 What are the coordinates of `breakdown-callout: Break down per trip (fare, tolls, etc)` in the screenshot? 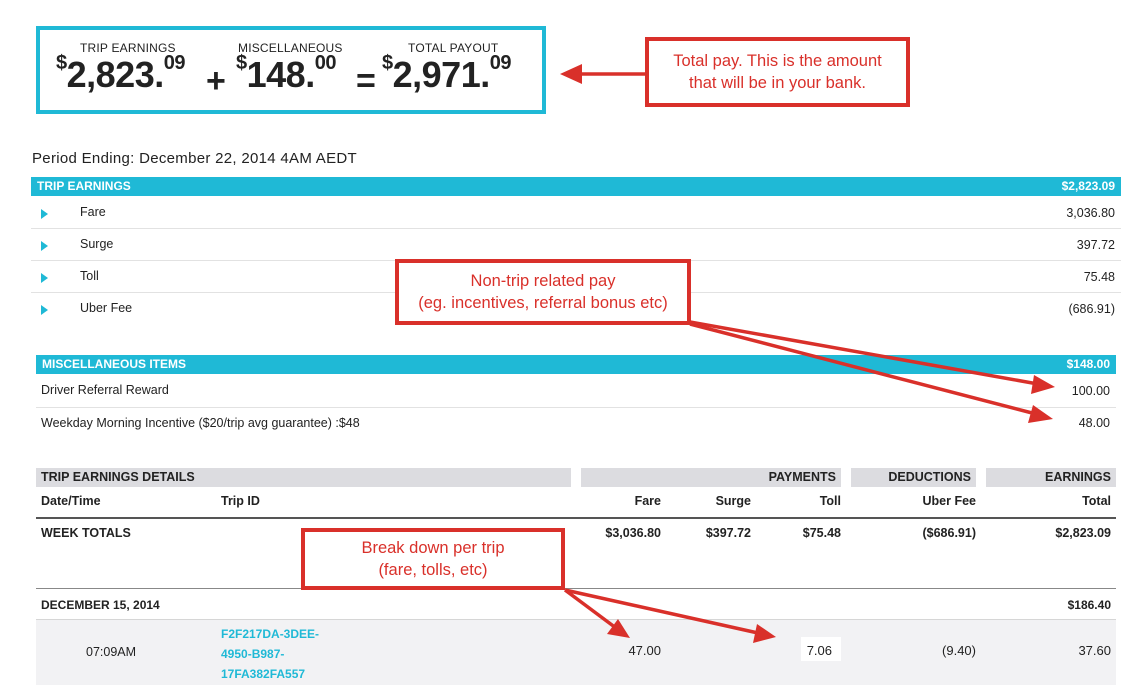 It's located at (433, 559).